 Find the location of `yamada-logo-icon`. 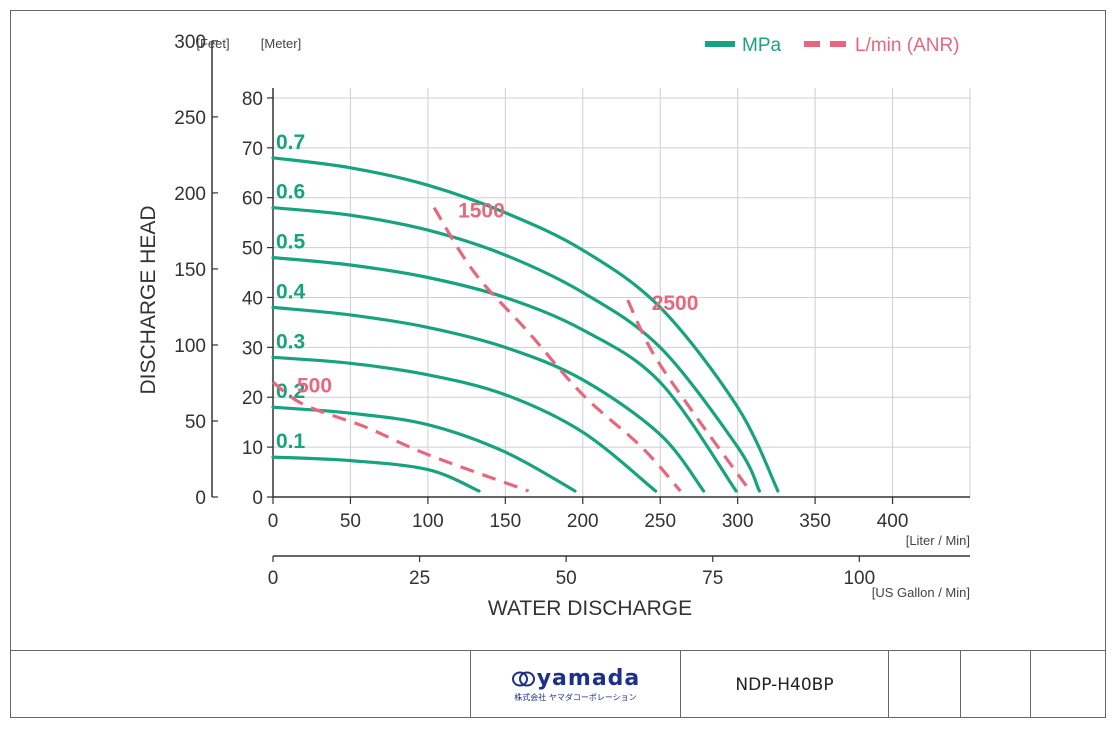

yamada-logo-icon is located at coordinates (523, 678).